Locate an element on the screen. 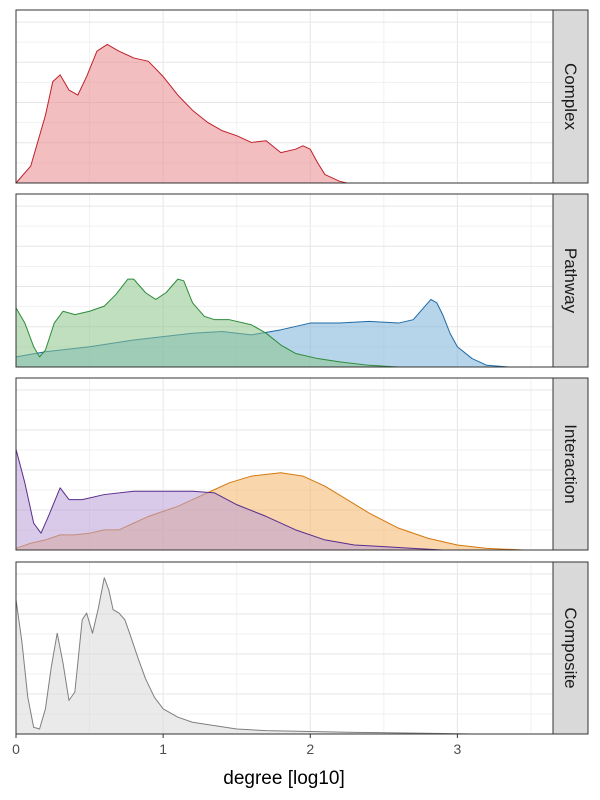 This screenshot has width=600, height=800. facet-label-interaction: Interaction is located at coordinates (570, 463).